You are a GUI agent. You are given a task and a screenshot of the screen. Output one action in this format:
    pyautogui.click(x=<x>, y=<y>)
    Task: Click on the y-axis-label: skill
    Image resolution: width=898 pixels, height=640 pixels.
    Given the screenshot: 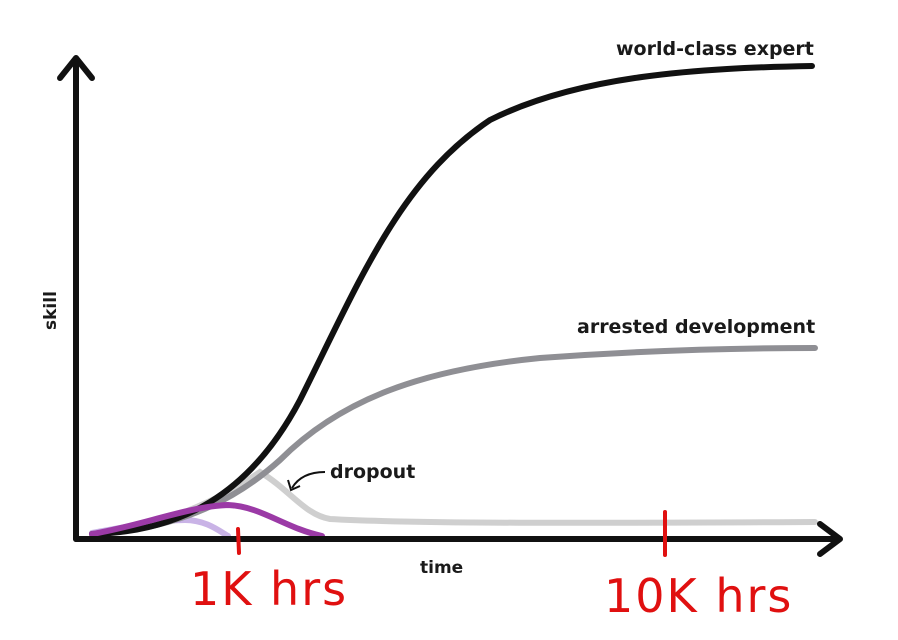 What is the action you would take?
    pyautogui.click(x=51, y=310)
    